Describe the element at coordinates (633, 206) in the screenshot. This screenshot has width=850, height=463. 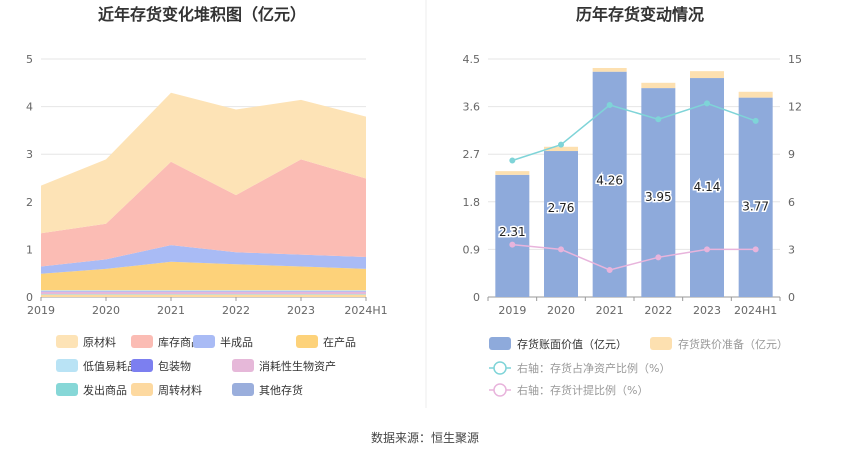
I see `right-bar-labels: 2.31 2.76 4.26 3.95 4.14 3.77` at that location.